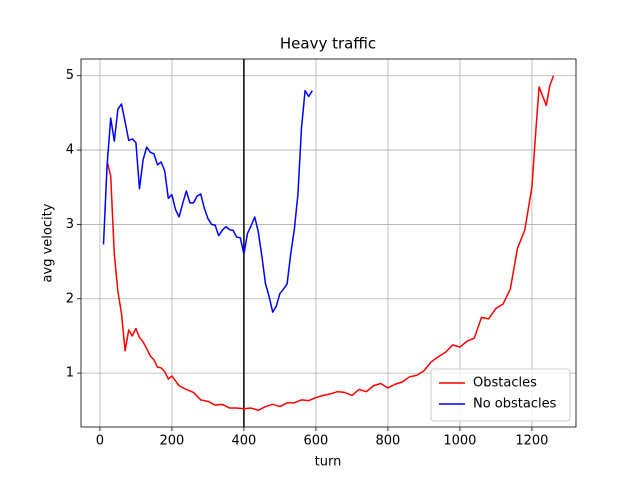 Image resolution: width=640 pixels, height=480 pixels. I want to click on legend-box, so click(500, 395).